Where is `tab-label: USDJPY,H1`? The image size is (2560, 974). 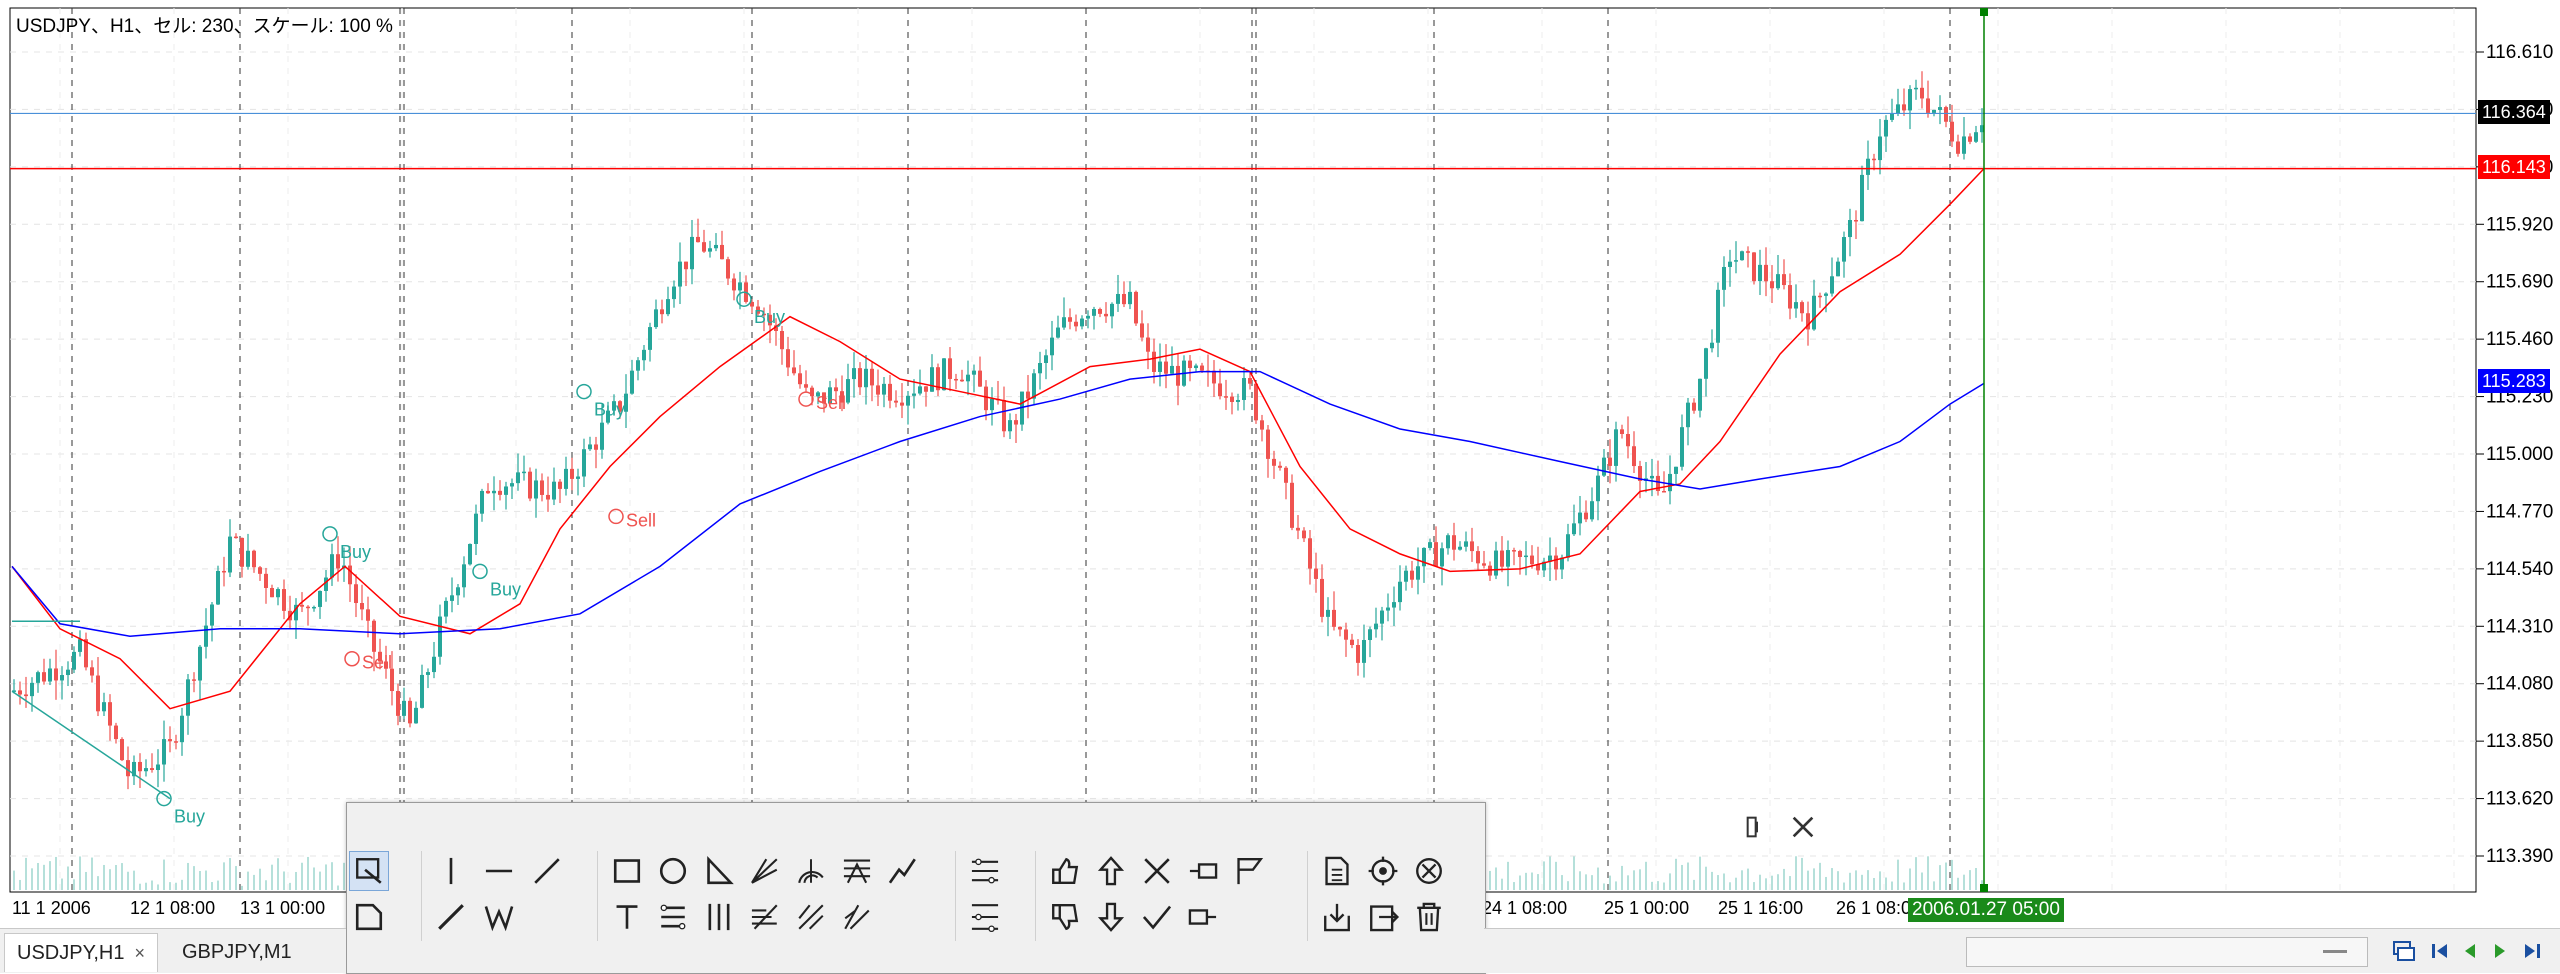
tab-label: USDJPY,H1 is located at coordinates (71, 953).